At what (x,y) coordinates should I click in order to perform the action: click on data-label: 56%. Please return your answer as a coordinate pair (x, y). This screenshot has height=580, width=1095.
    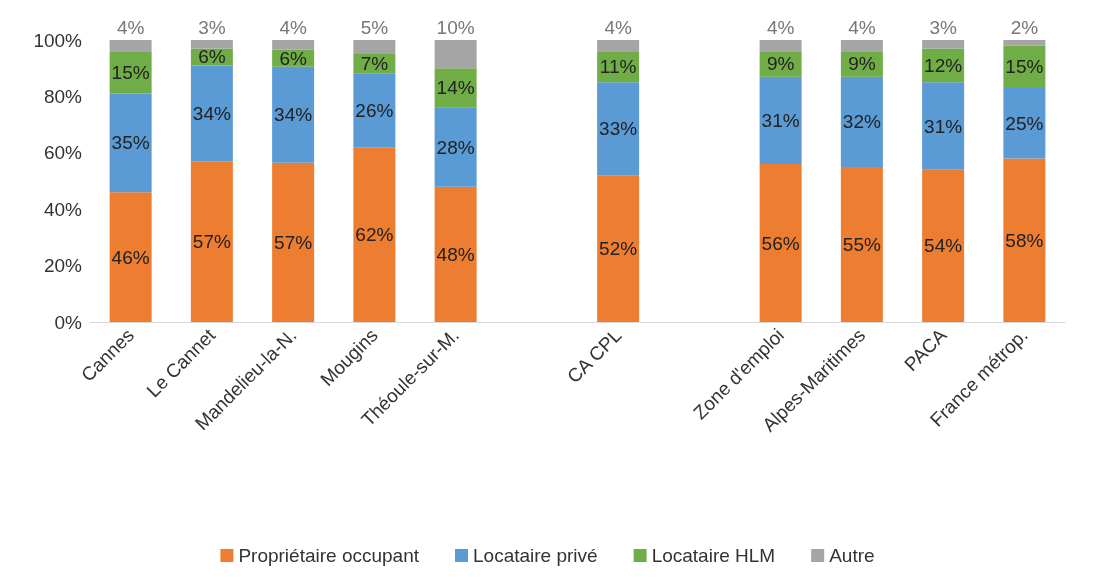
    Looking at the image, I should click on (780, 243).